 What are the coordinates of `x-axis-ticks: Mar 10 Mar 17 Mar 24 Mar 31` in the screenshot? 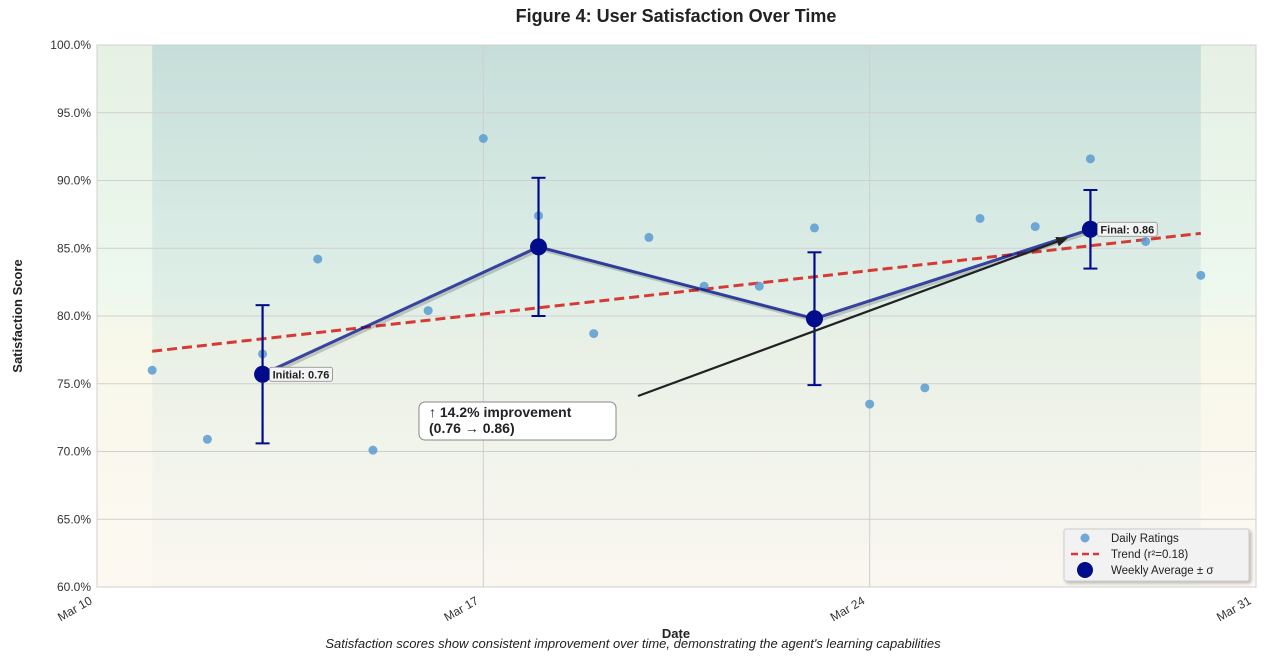 It's located at (654, 608).